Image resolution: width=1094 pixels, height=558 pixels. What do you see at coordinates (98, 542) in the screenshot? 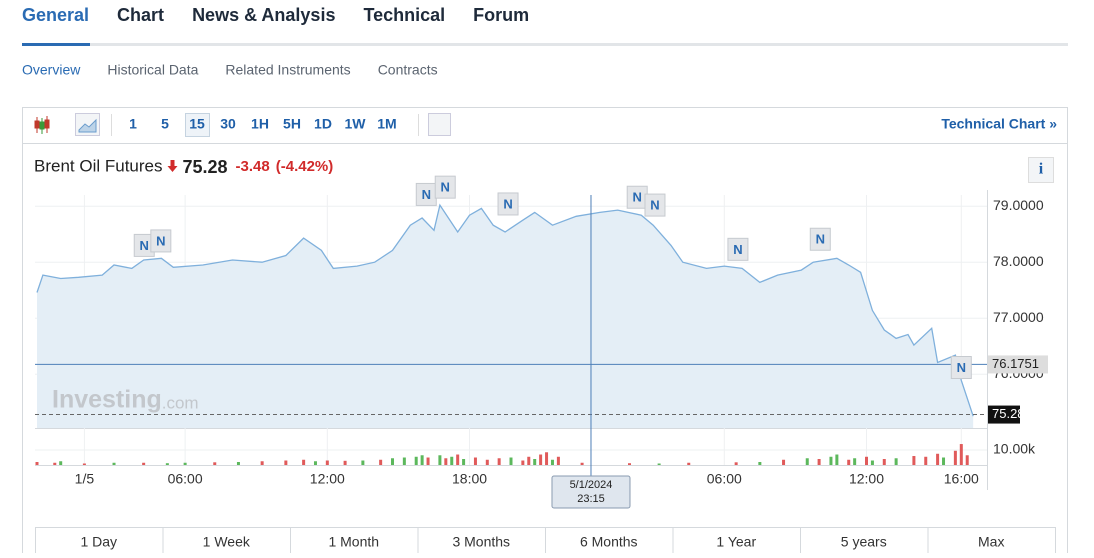
I see `range-button-label: 1 Day` at bounding box center [98, 542].